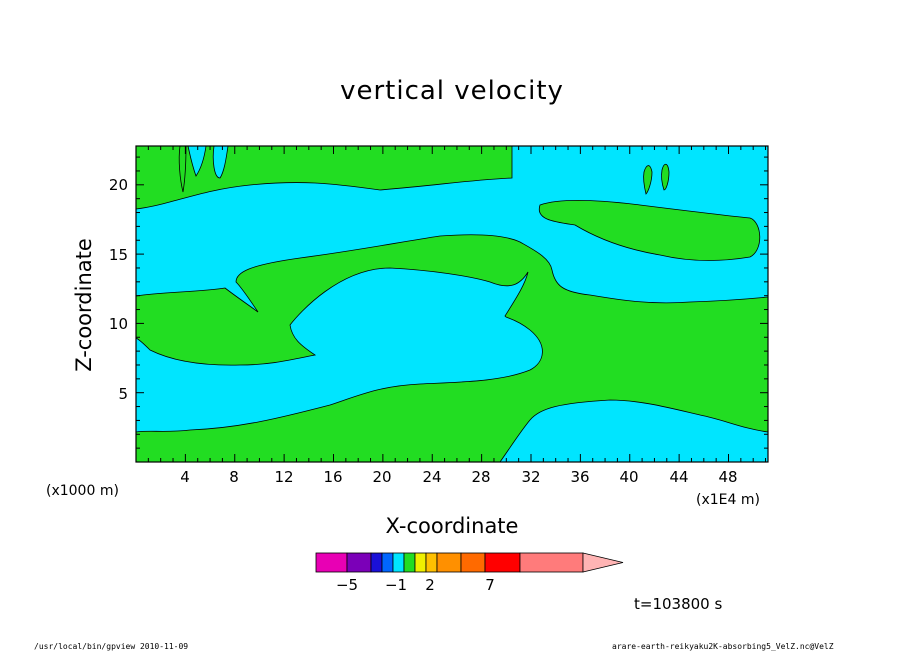 The image size is (904, 654). What do you see at coordinates (531, 477) in the screenshot?
I see `x-tick-label: 32` at bounding box center [531, 477].